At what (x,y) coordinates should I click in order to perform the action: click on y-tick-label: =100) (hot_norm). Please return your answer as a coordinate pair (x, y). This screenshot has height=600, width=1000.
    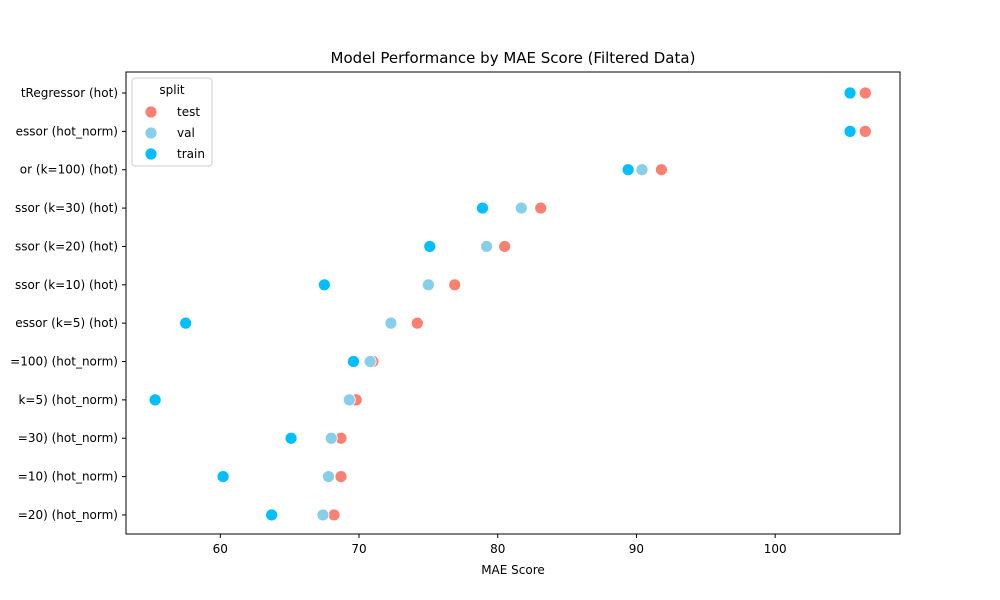
    Looking at the image, I should click on (64, 362).